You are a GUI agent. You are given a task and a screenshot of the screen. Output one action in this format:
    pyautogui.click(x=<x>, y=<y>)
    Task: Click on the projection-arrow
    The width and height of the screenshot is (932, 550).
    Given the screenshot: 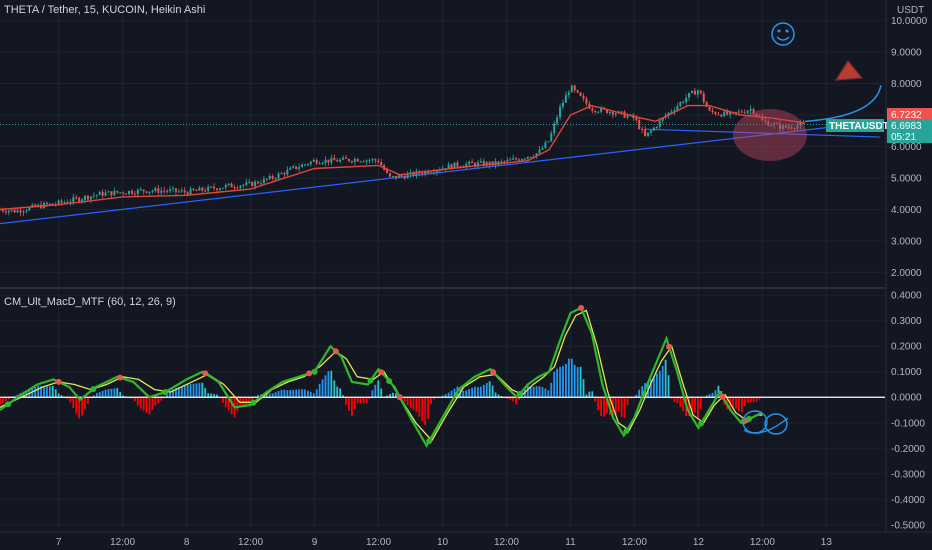 What is the action you would take?
    pyautogui.click(x=843, y=104)
    